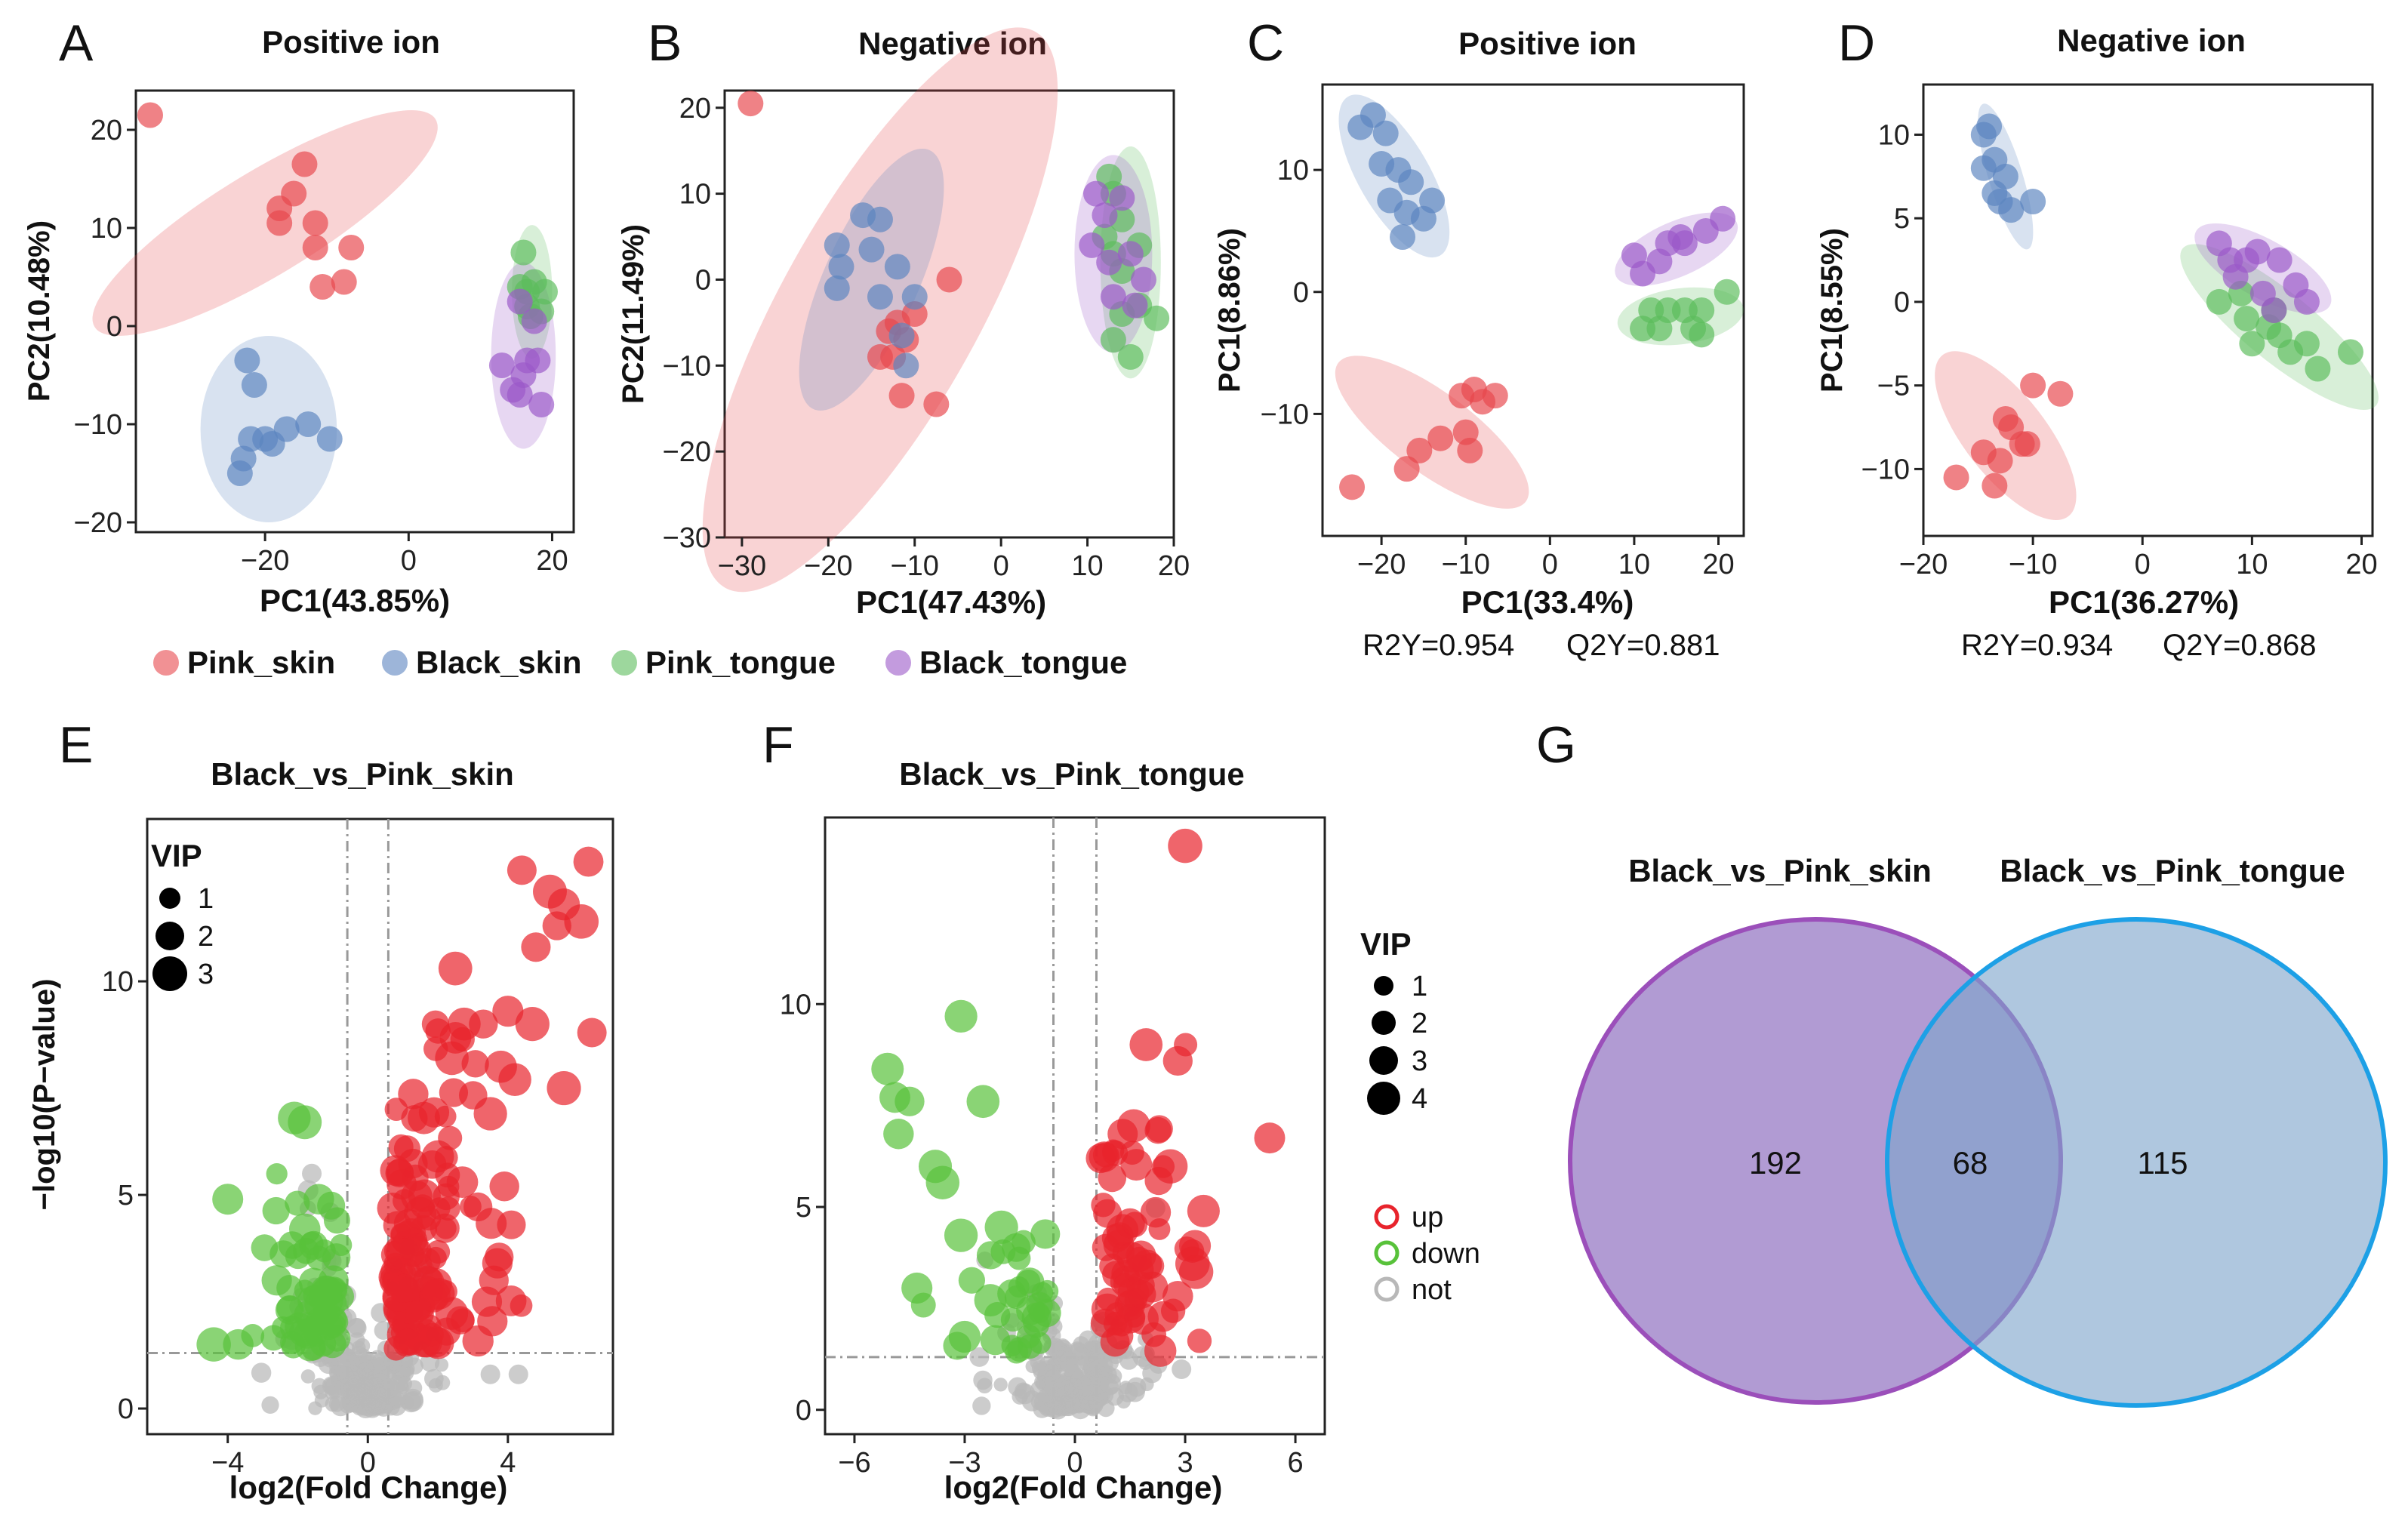 Image resolution: width=2408 pixels, height=1527 pixels. What do you see at coordinates (2144, 602) in the screenshot?
I see `x-axis-label: PC1(36.27%)` at bounding box center [2144, 602].